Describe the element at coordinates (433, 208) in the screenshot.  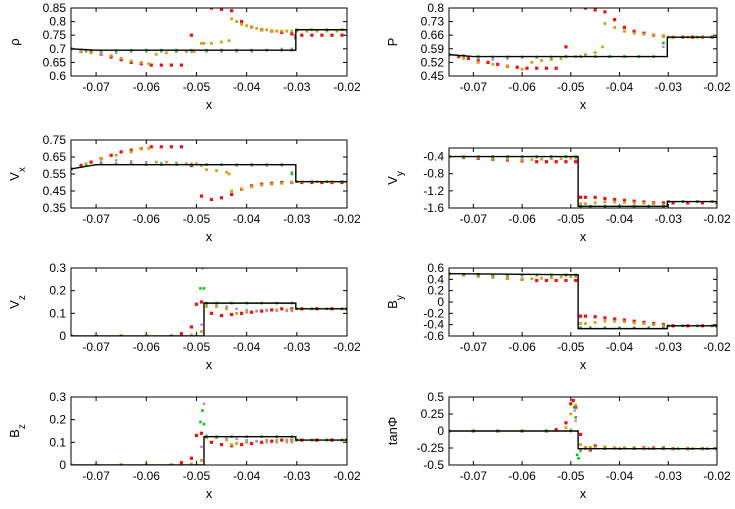
I see `y-tick-label: -1.6` at that location.